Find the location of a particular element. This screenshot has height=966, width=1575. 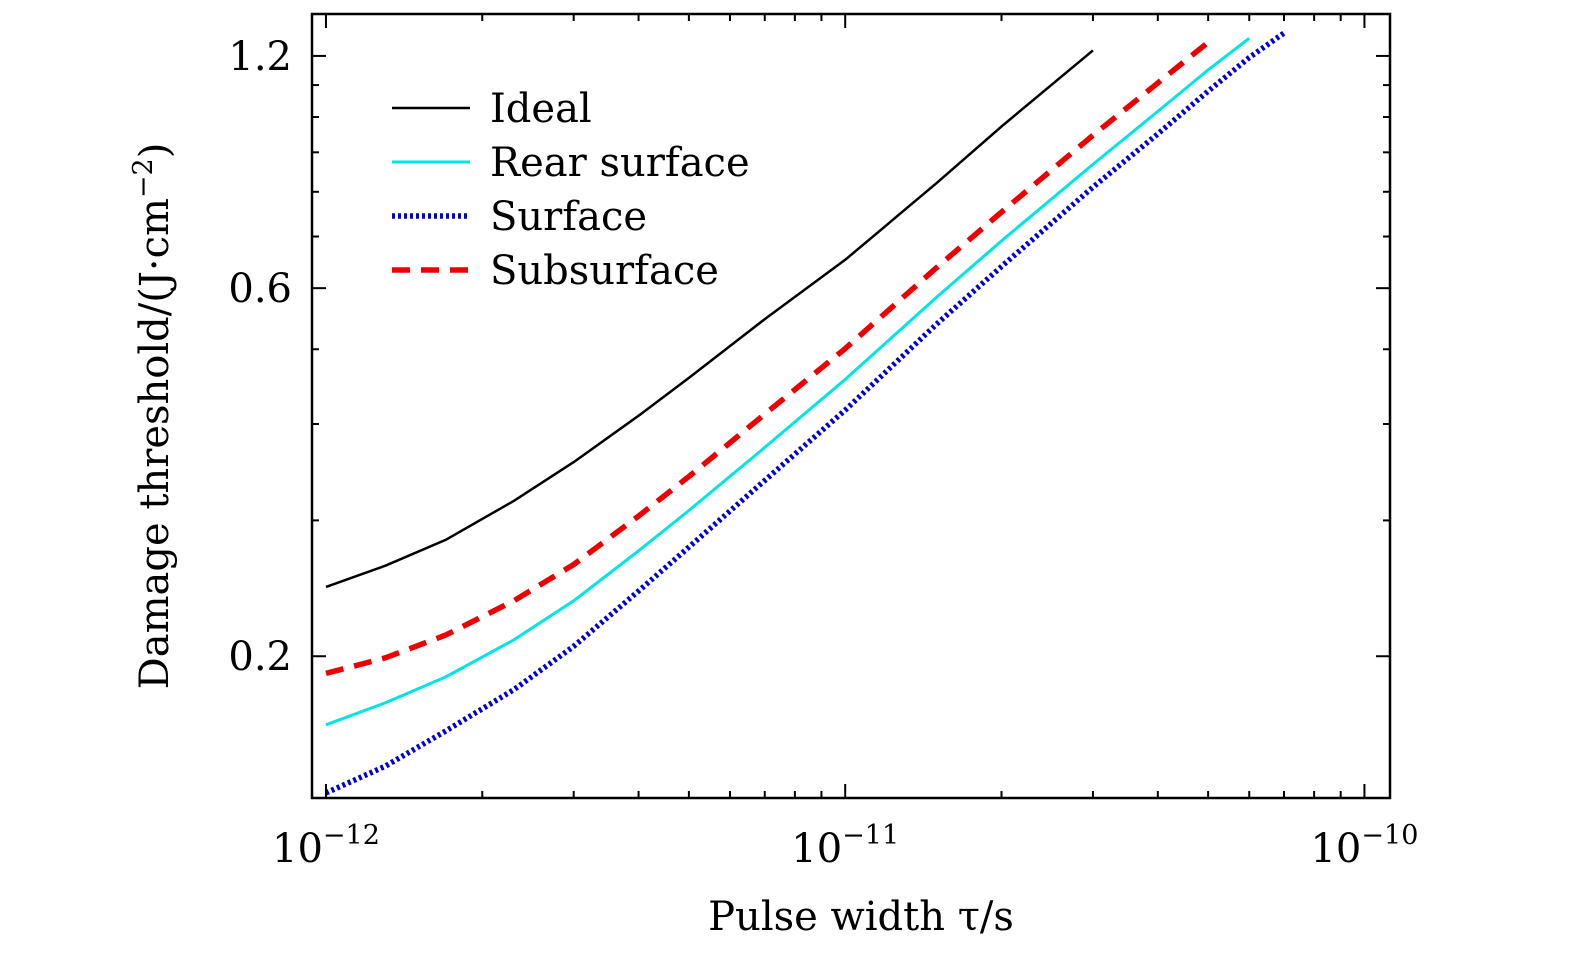

y-axis-title-exp: −2 is located at coordinates (143, 178).